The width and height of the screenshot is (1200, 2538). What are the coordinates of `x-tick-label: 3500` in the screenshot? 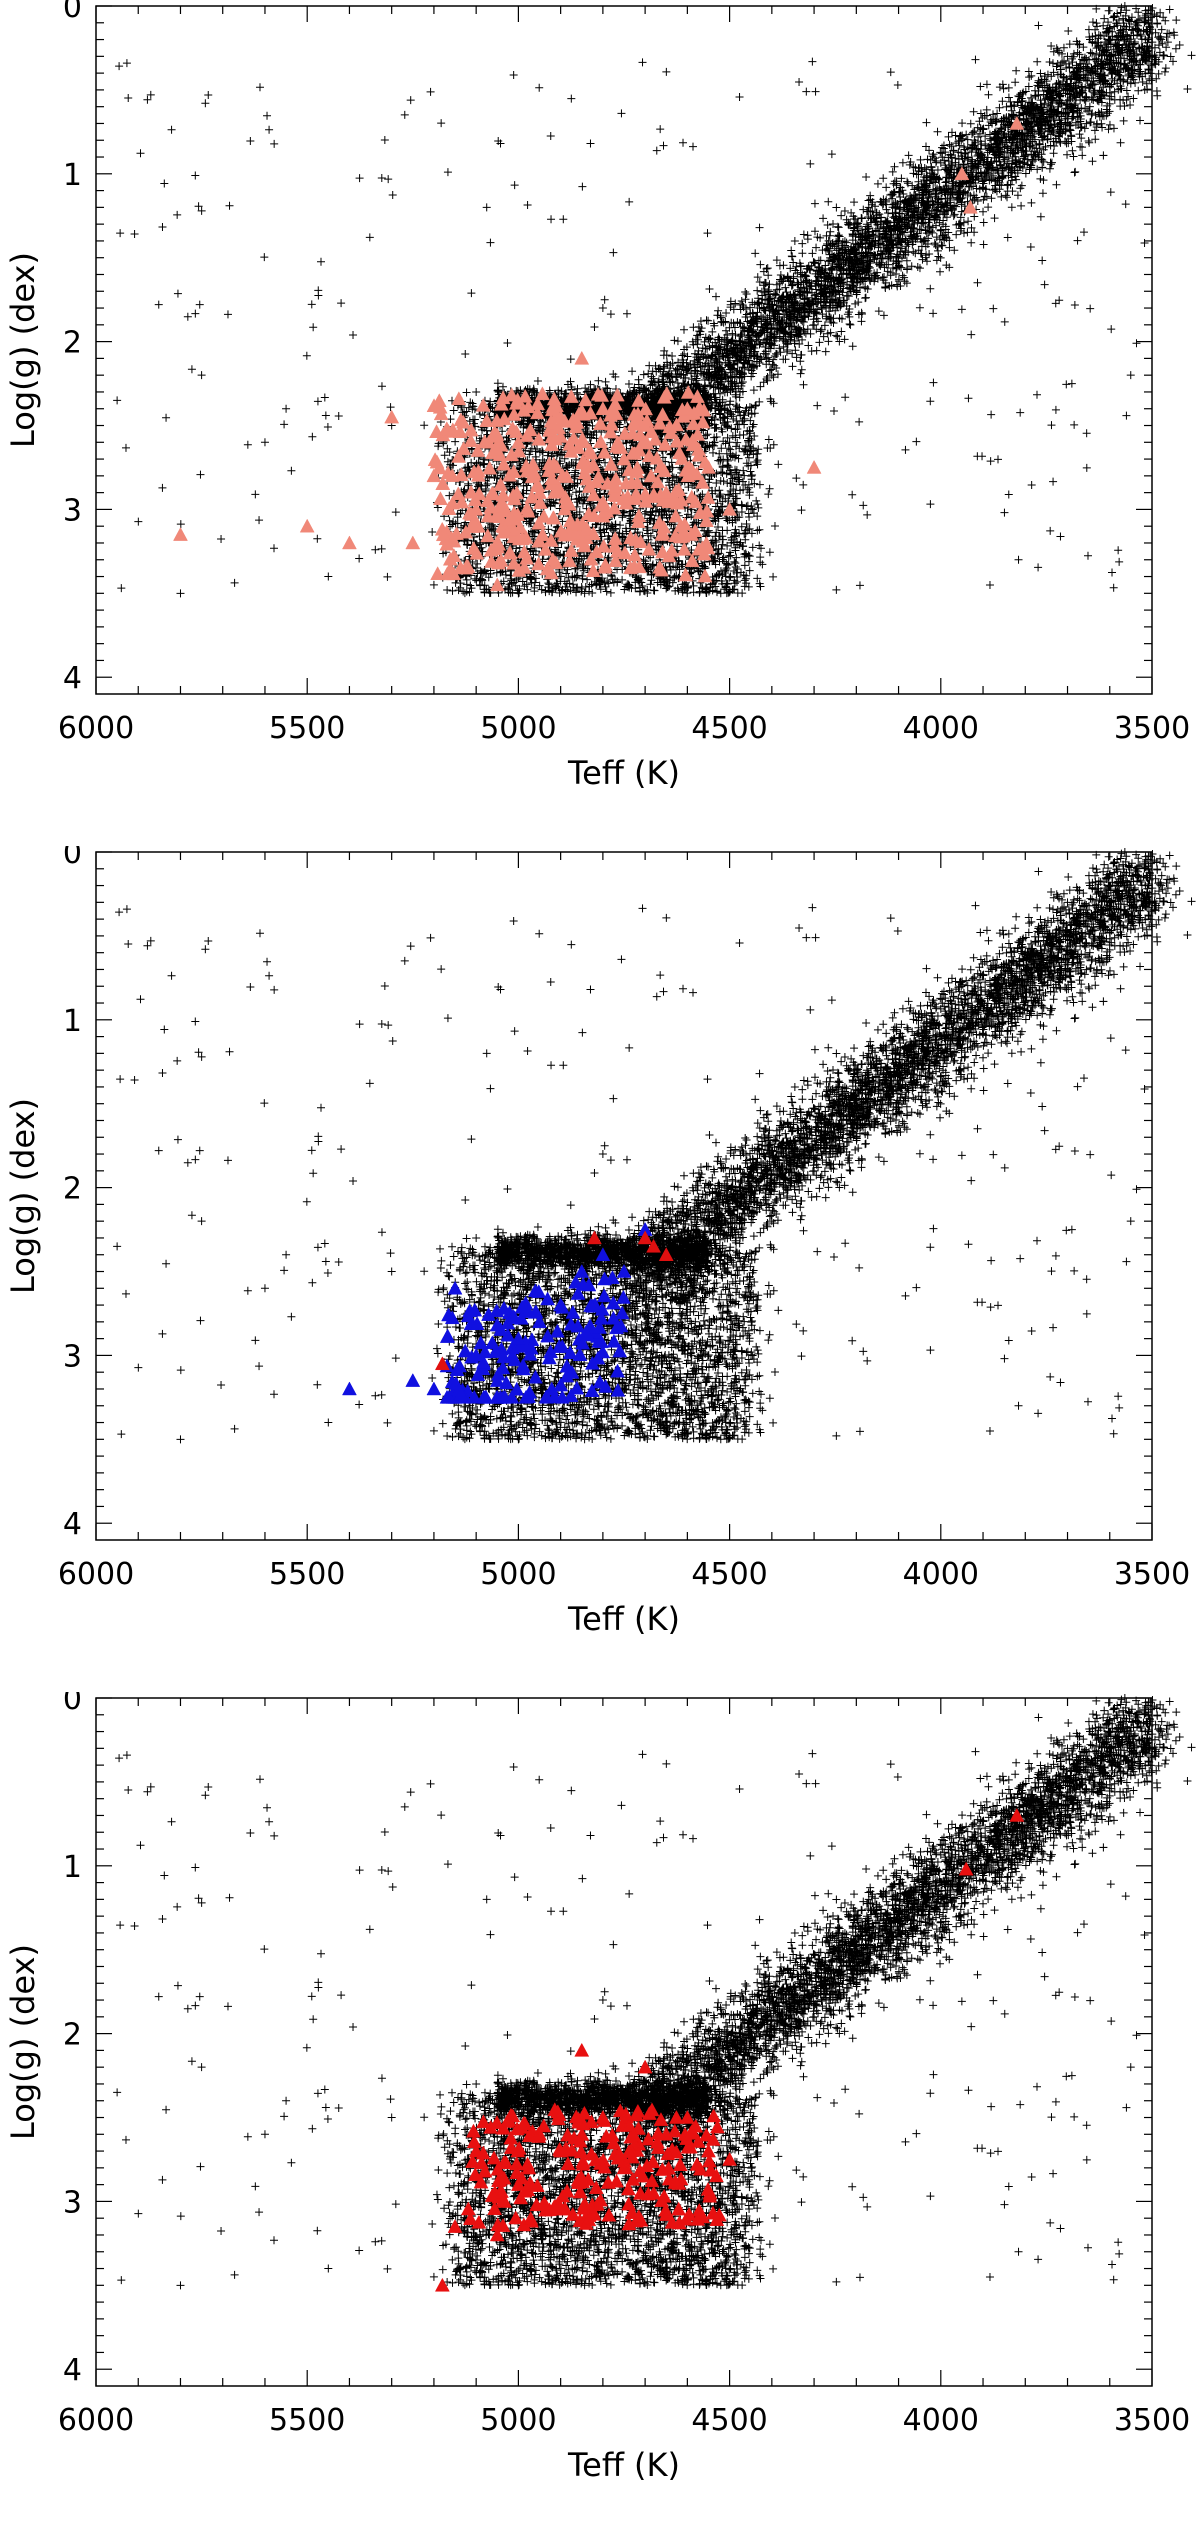 It's located at (1152, 728).